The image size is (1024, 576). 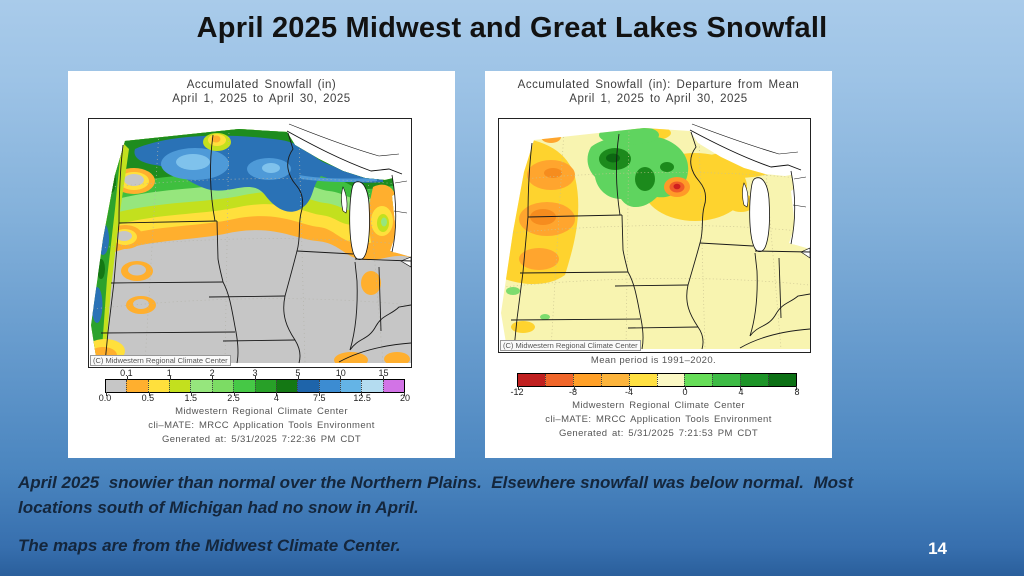 I want to click on right-map-footer-line3: Generated at: 5/31/2025 7:21:53 PM CDT, so click(x=658, y=433).